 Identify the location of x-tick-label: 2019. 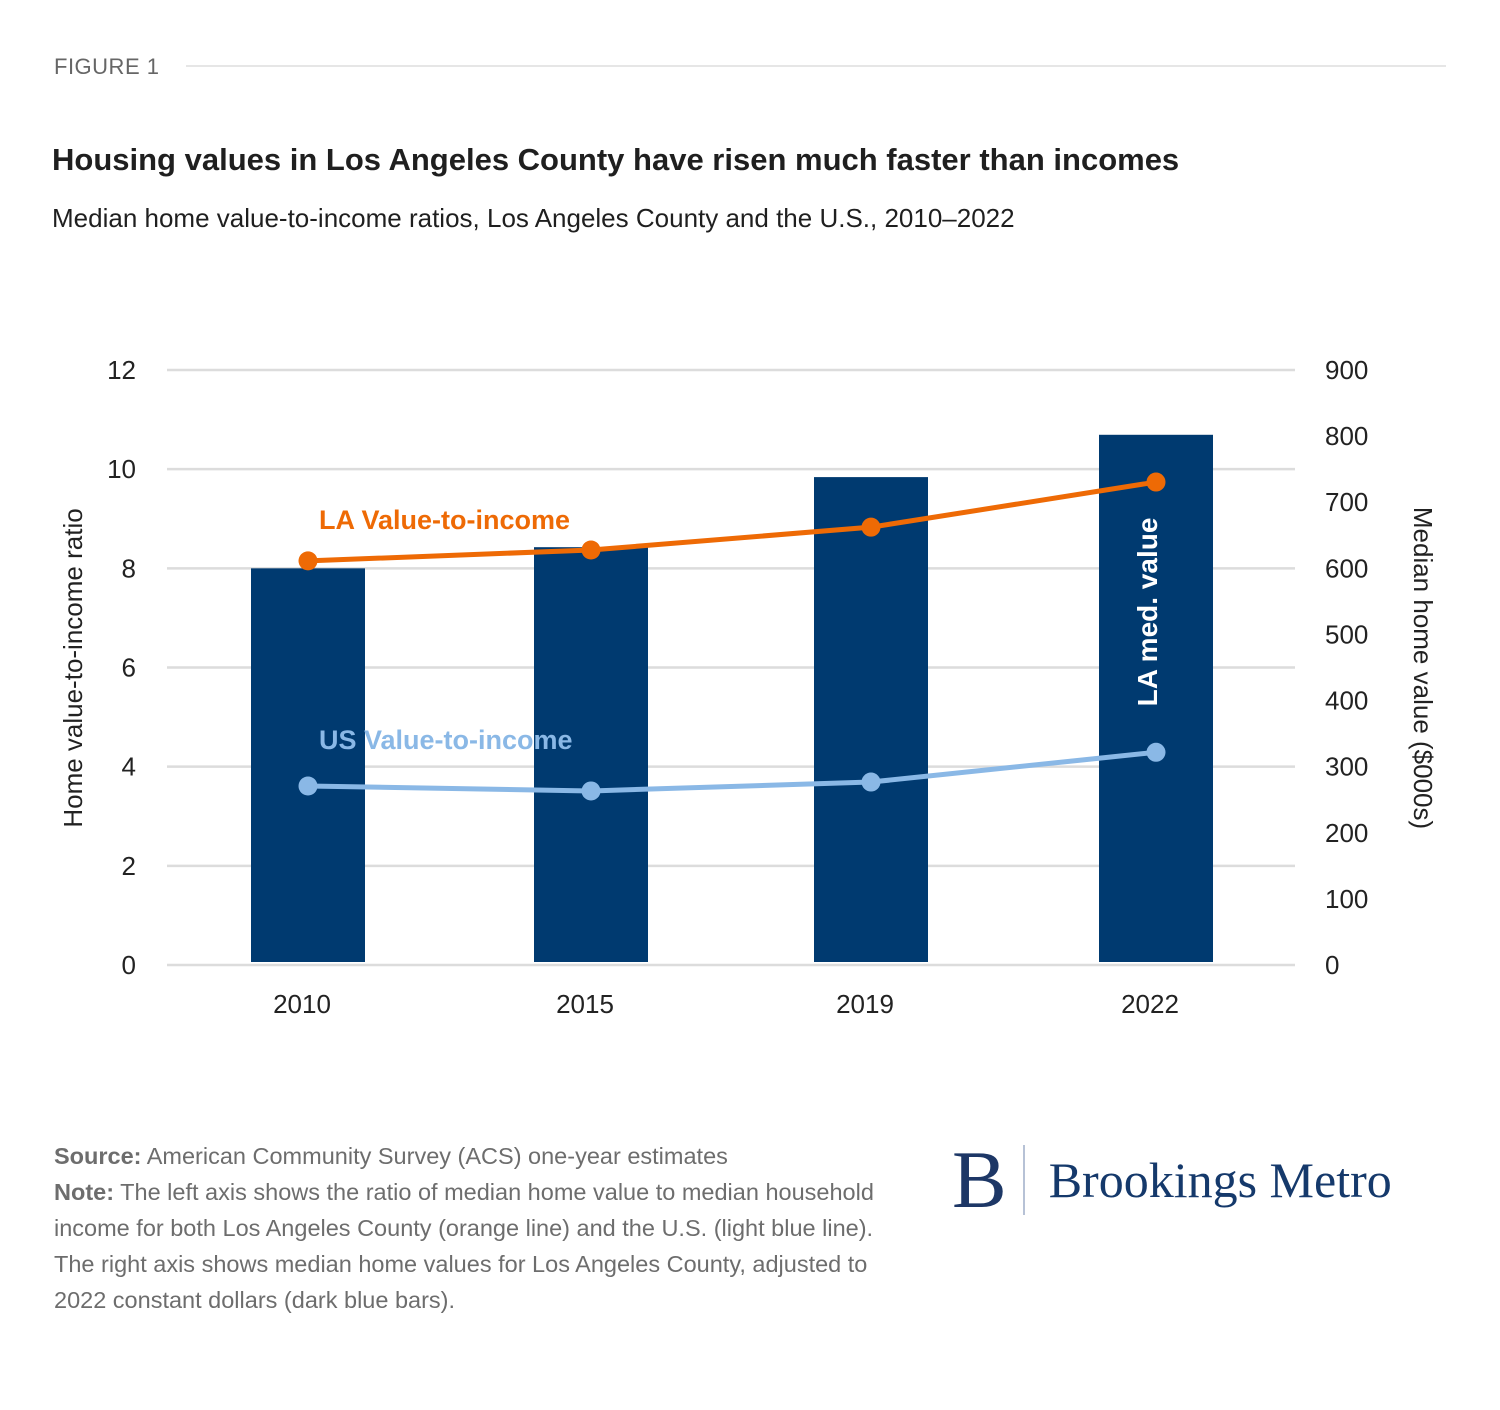
(865, 1004).